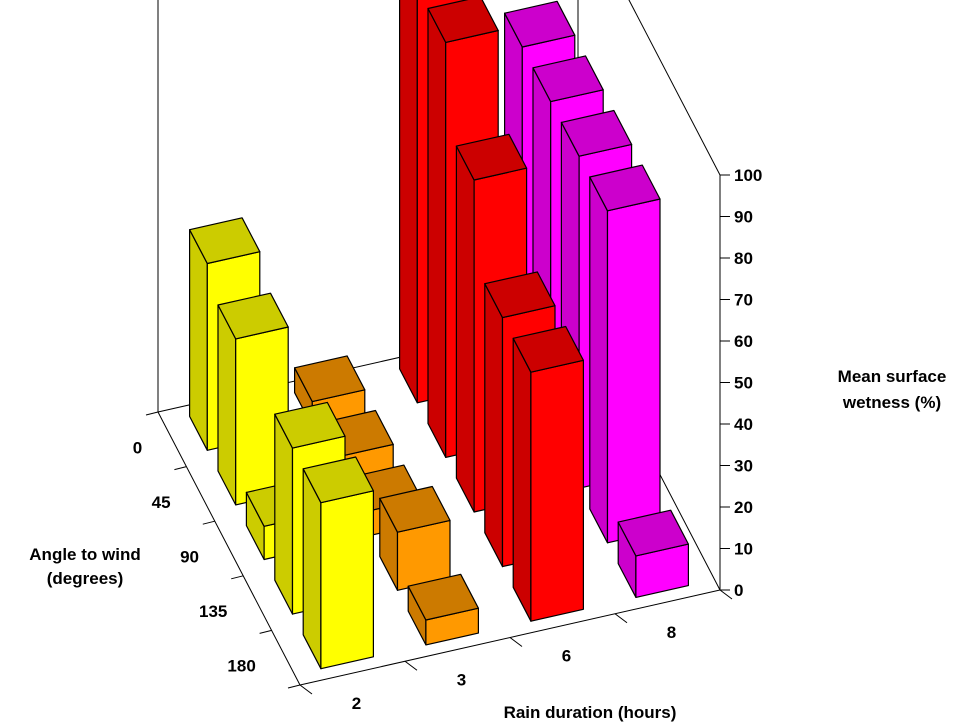  What do you see at coordinates (743, 549) in the screenshot?
I see `z-tick-label: 10` at bounding box center [743, 549].